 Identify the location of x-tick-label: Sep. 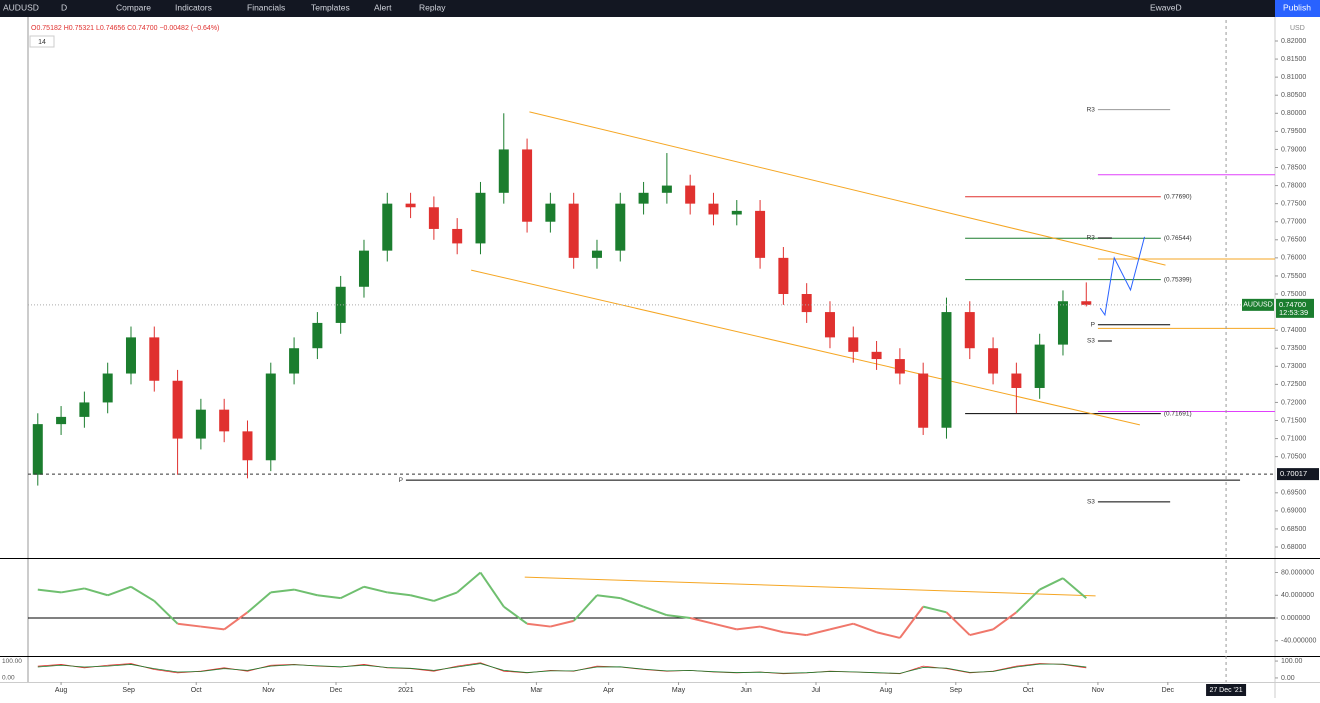
(128, 690).